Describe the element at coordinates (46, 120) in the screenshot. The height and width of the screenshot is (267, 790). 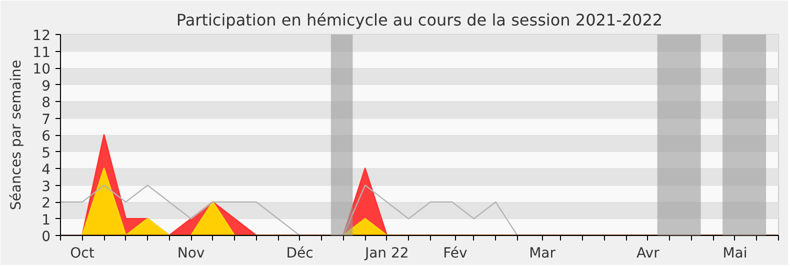
I see `y-tick-label: 7` at that location.